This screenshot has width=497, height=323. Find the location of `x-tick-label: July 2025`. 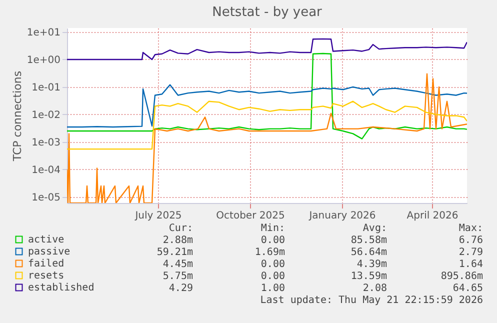

x-tick-label: July 2025 is located at coordinates (158, 216).